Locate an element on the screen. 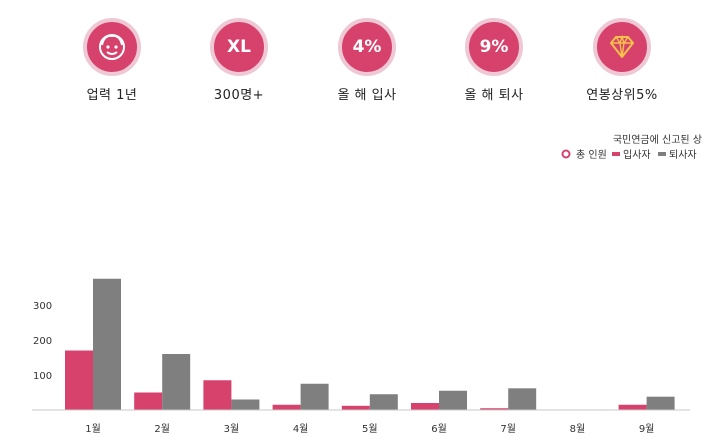 This screenshot has height=442, width=720. y-tick-label: 200 is located at coordinates (42, 341).